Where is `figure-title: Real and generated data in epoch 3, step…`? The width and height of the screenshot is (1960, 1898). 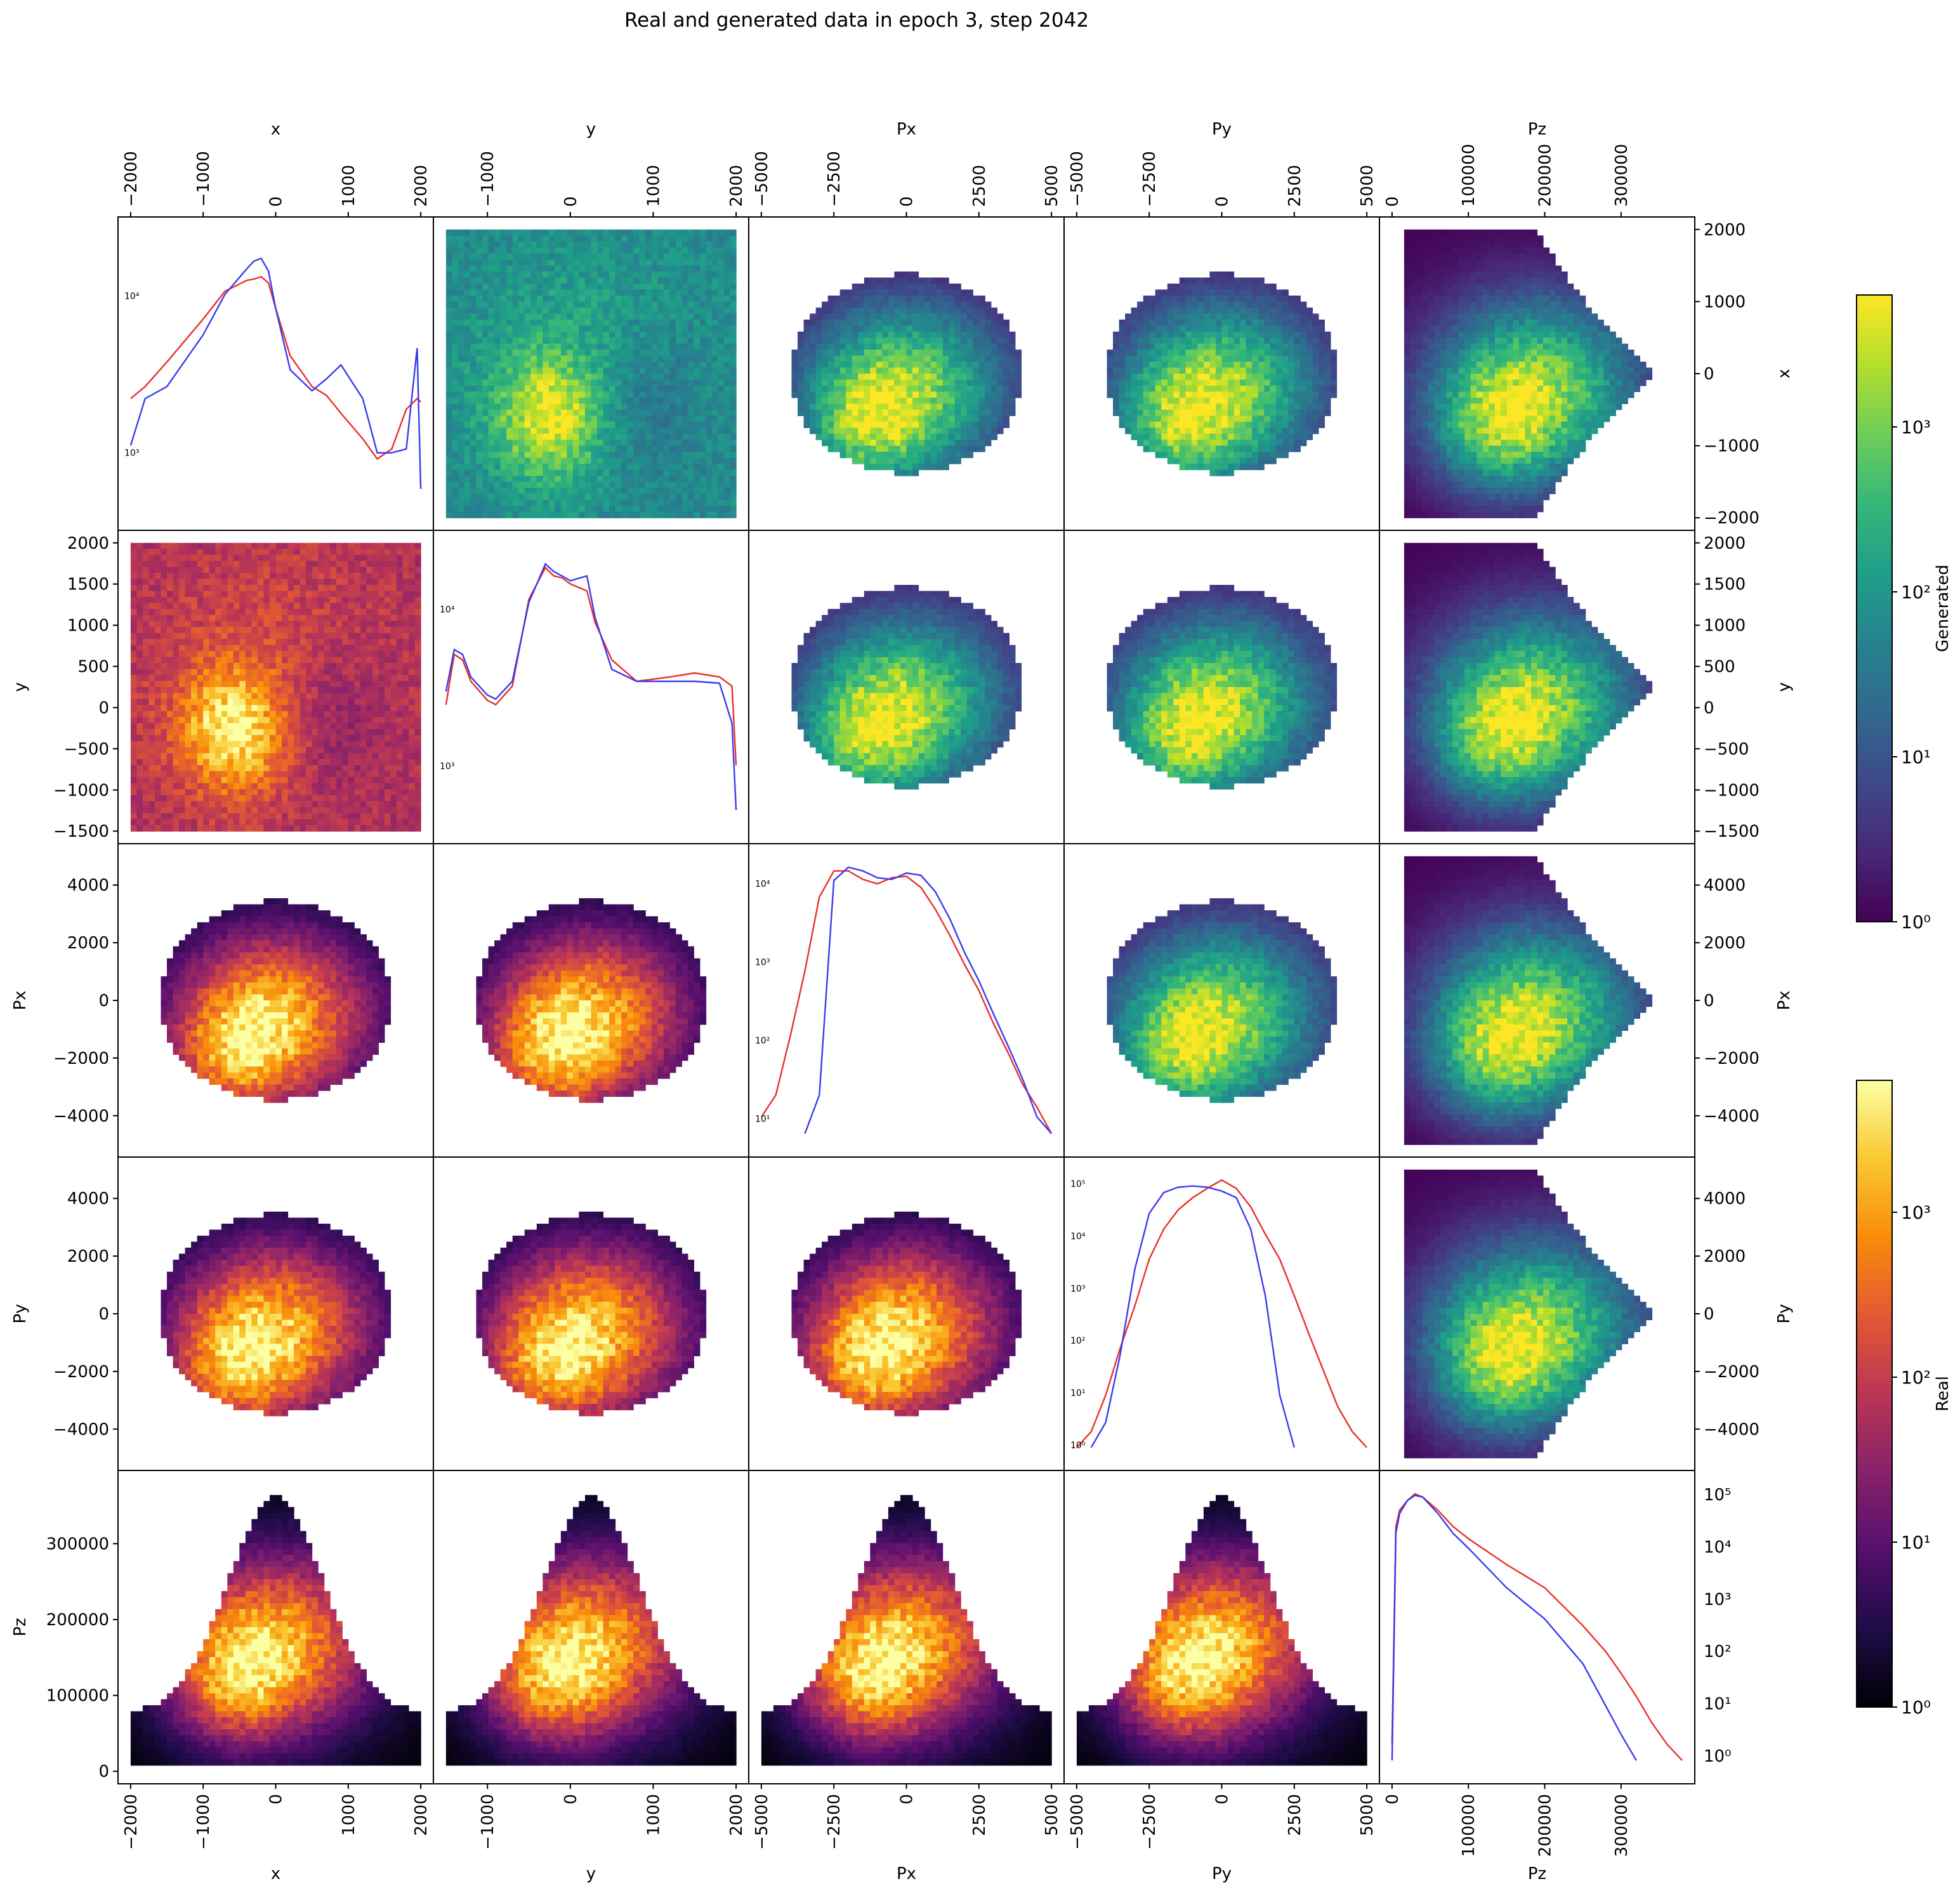 figure-title: Real and generated data in epoch 3, step… is located at coordinates (856, 21).